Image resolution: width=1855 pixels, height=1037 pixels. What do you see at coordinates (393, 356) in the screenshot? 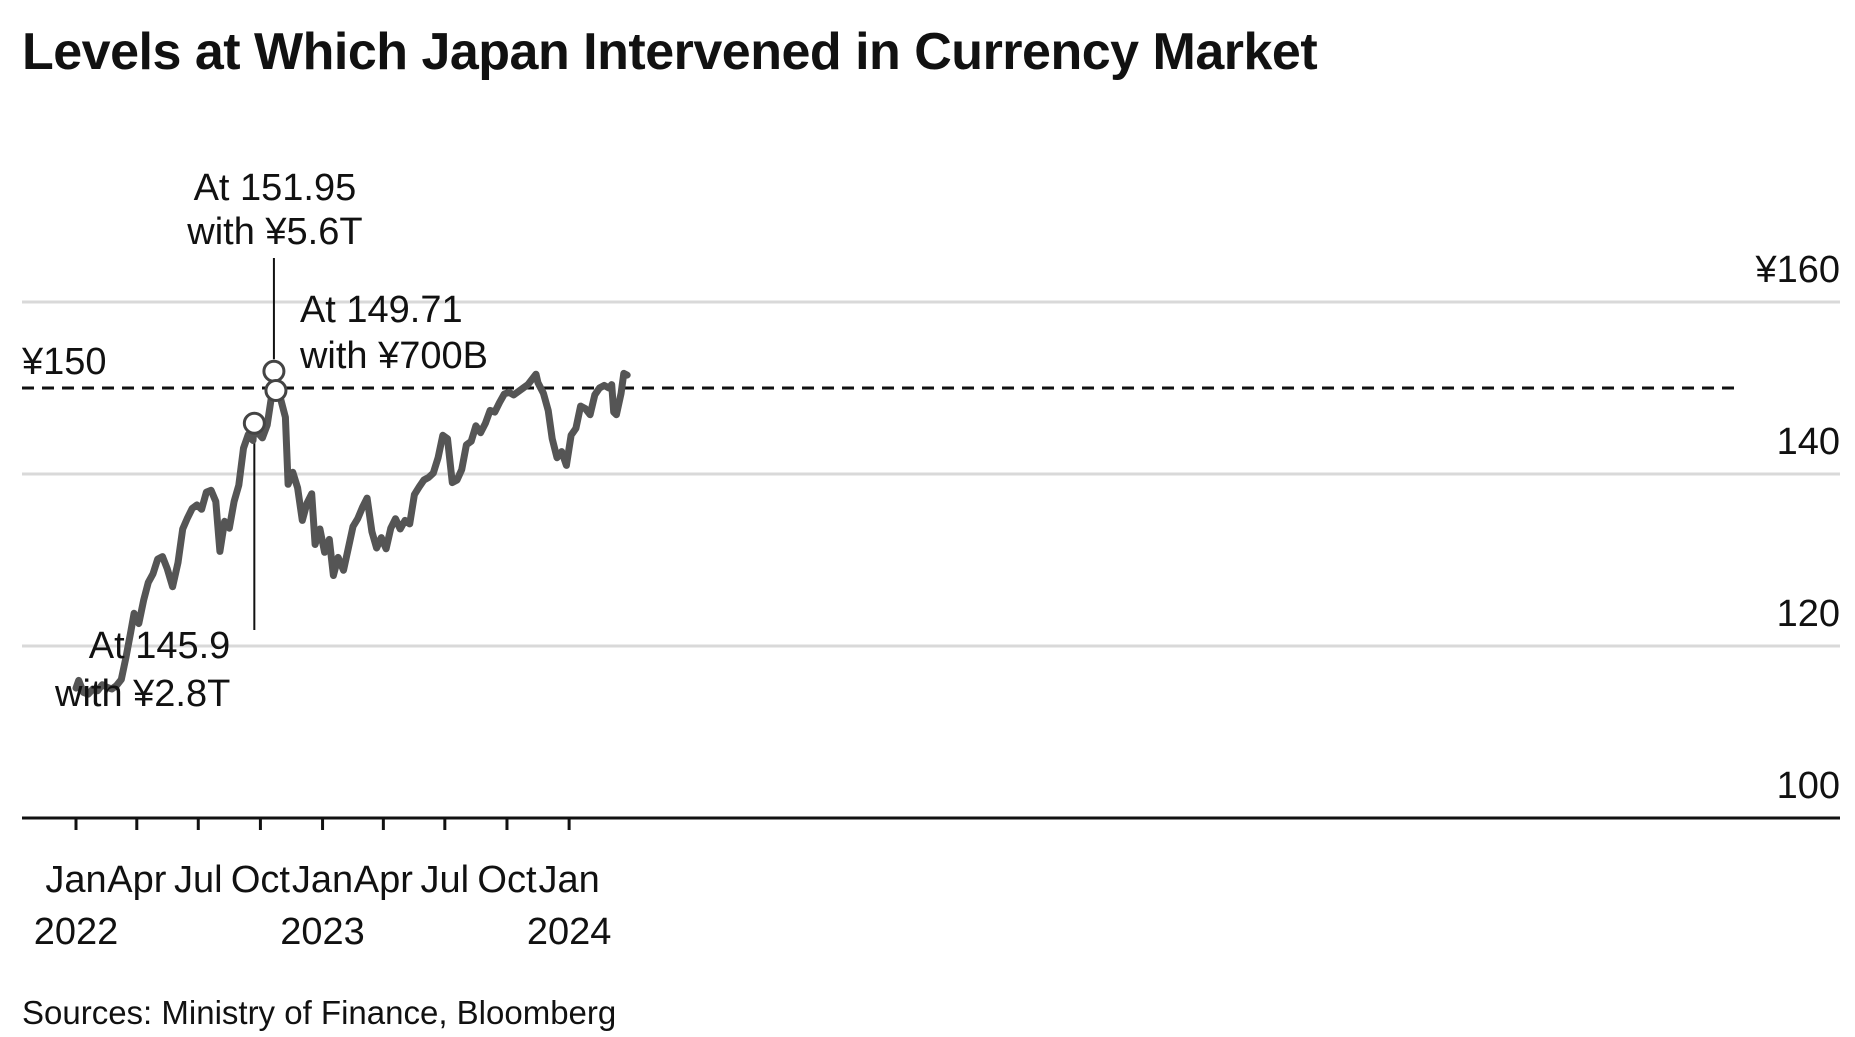
I see `annotation-label-line2: with ¥700B` at bounding box center [393, 356].